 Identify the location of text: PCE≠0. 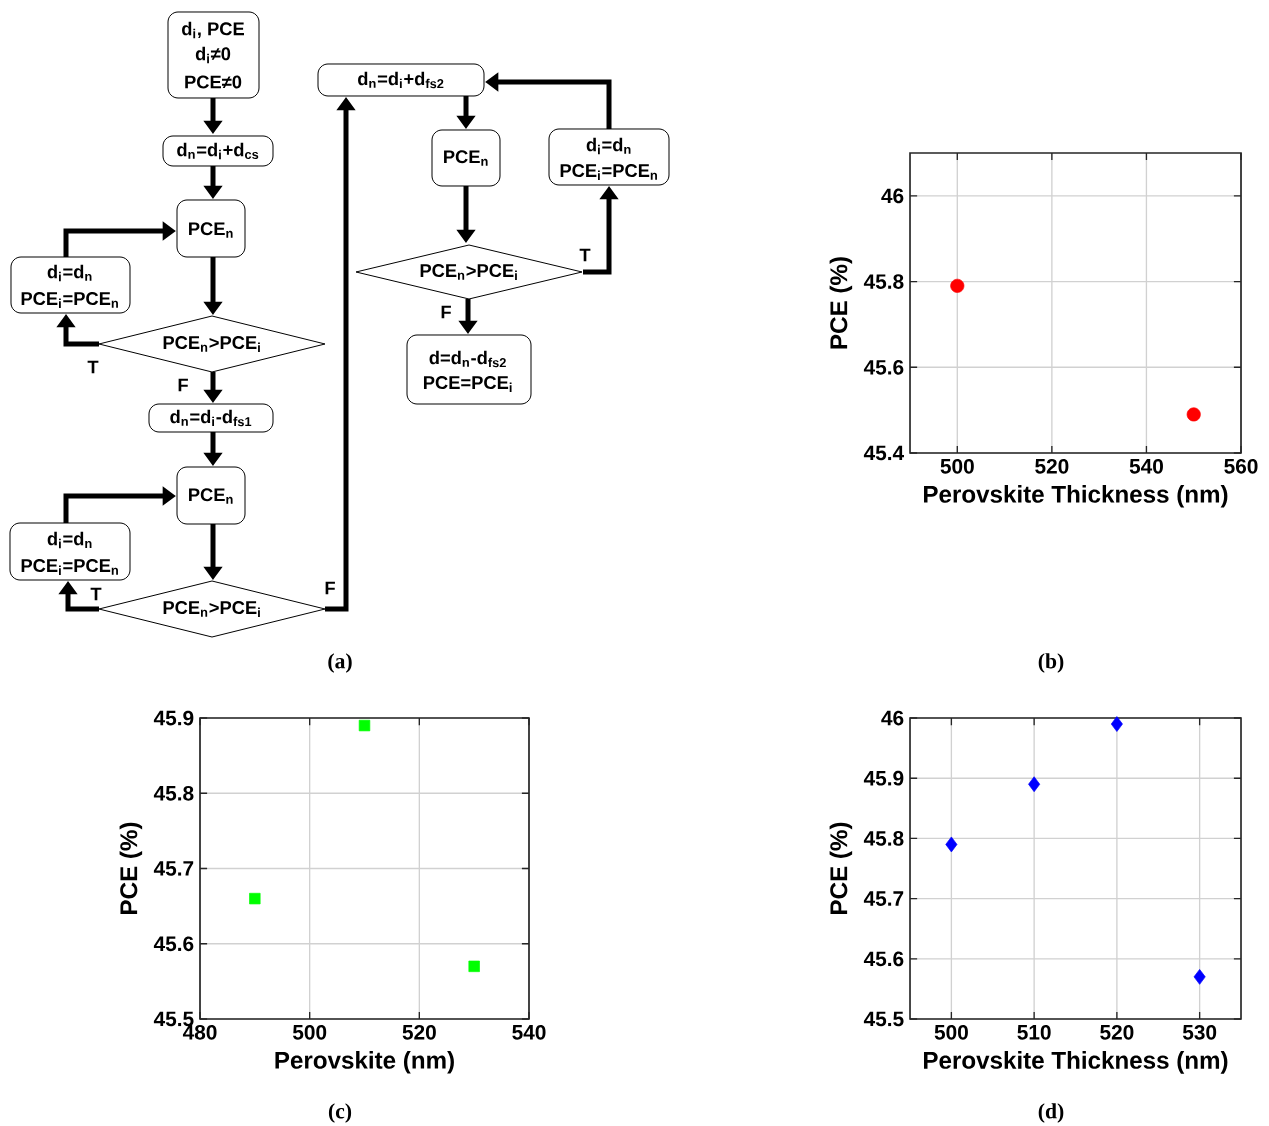
(213, 82).